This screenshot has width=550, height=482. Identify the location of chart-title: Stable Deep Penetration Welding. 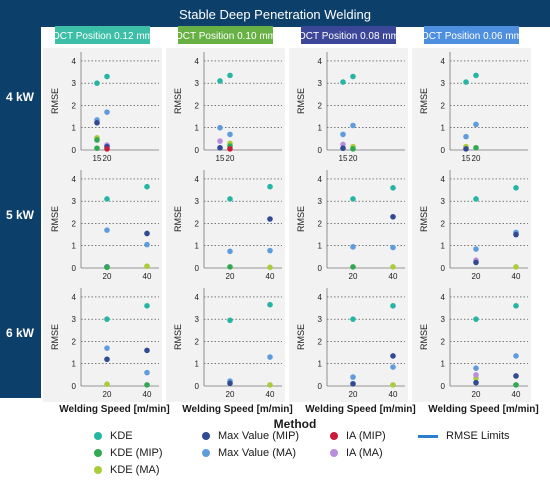
(275, 14).